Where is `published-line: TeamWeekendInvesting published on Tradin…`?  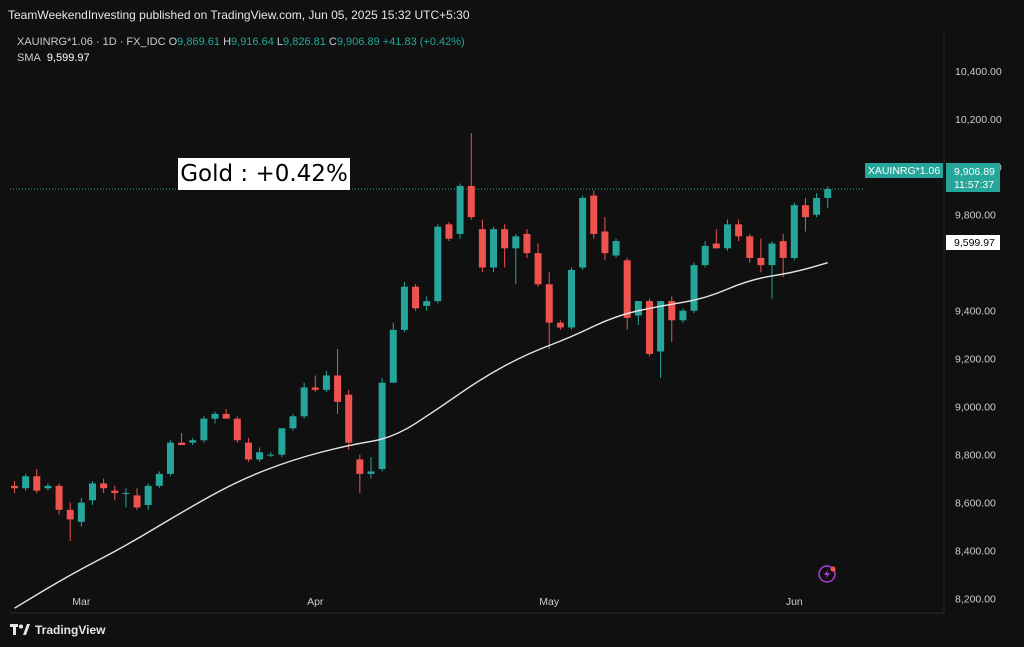
published-line: TeamWeekendInvesting published on Tradin… is located at coordinates (239, 15).